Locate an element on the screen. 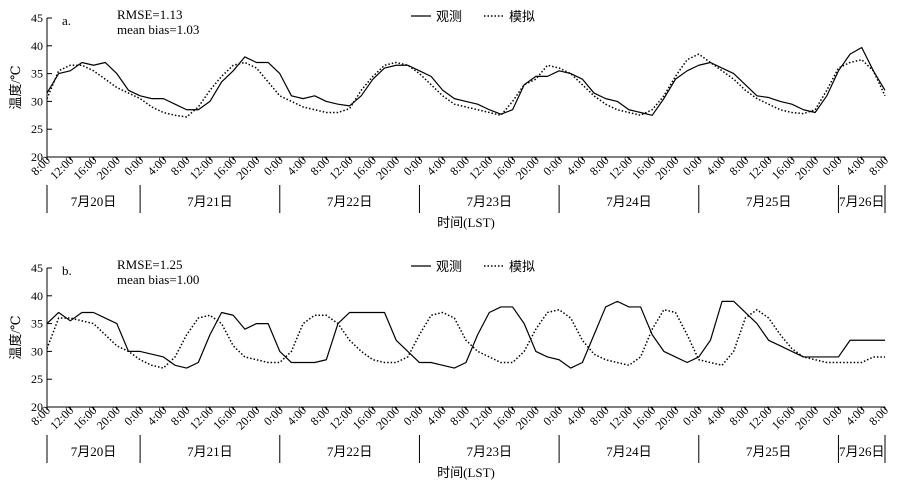  rmse-annotation: RMSE=1.25 is located at coordinates (149, 264).